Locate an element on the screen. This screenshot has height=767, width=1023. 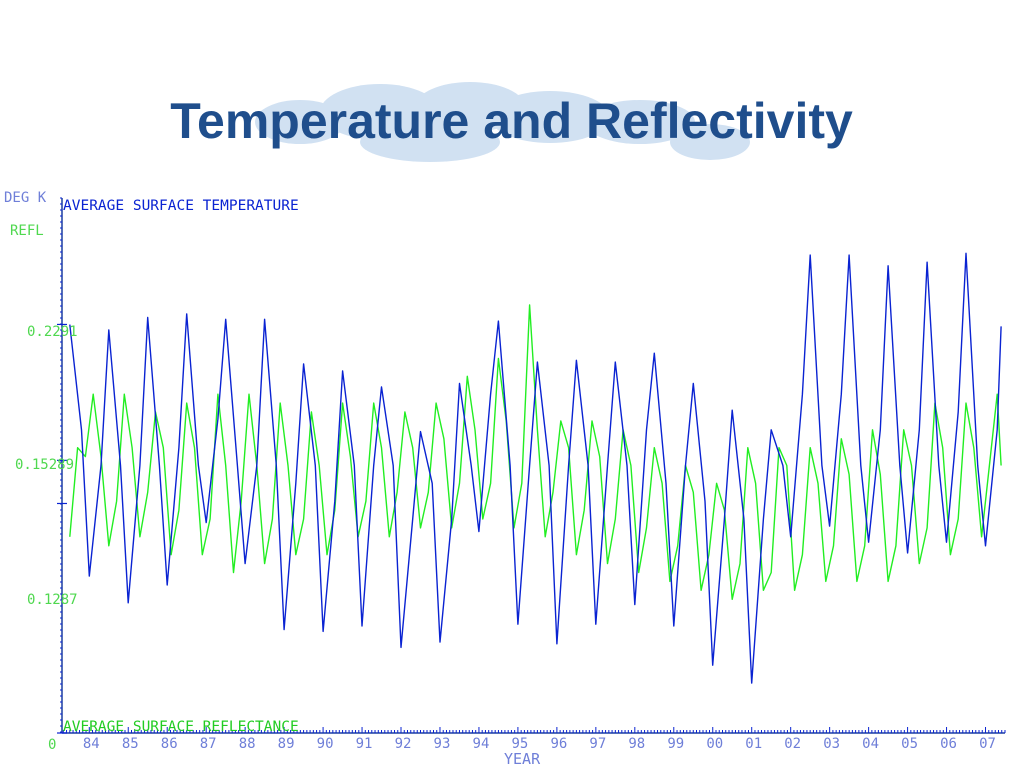
y-tick-label-3: 0.2291 is located at coordinates (52, 332).